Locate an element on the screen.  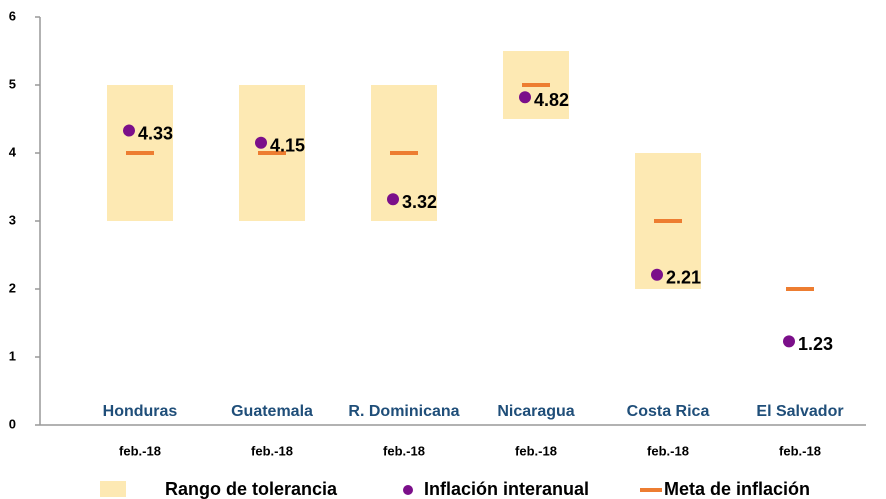
x-tick-label: R. Dominicana is located at coordinates (403, 411).